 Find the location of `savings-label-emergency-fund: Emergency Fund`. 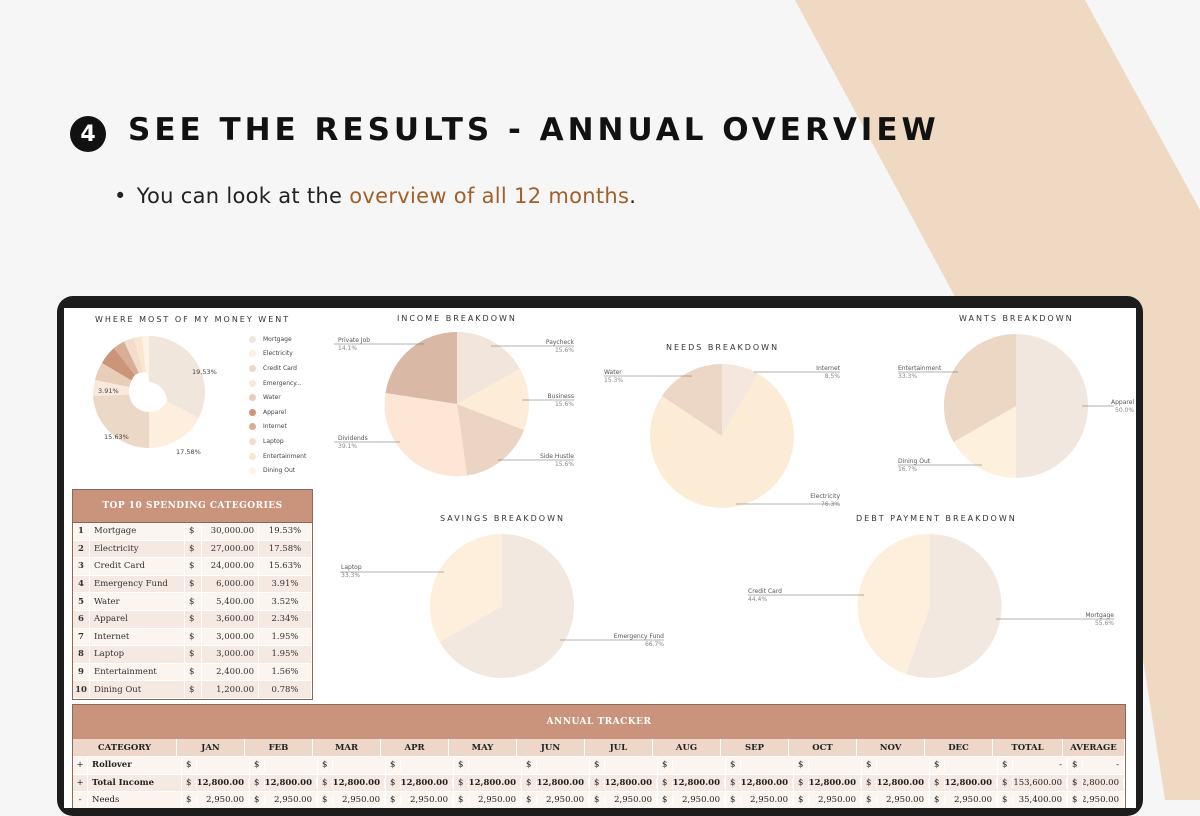

savings-label-emergency-fund: Emergency Fund is located at coordinates (639, 636).